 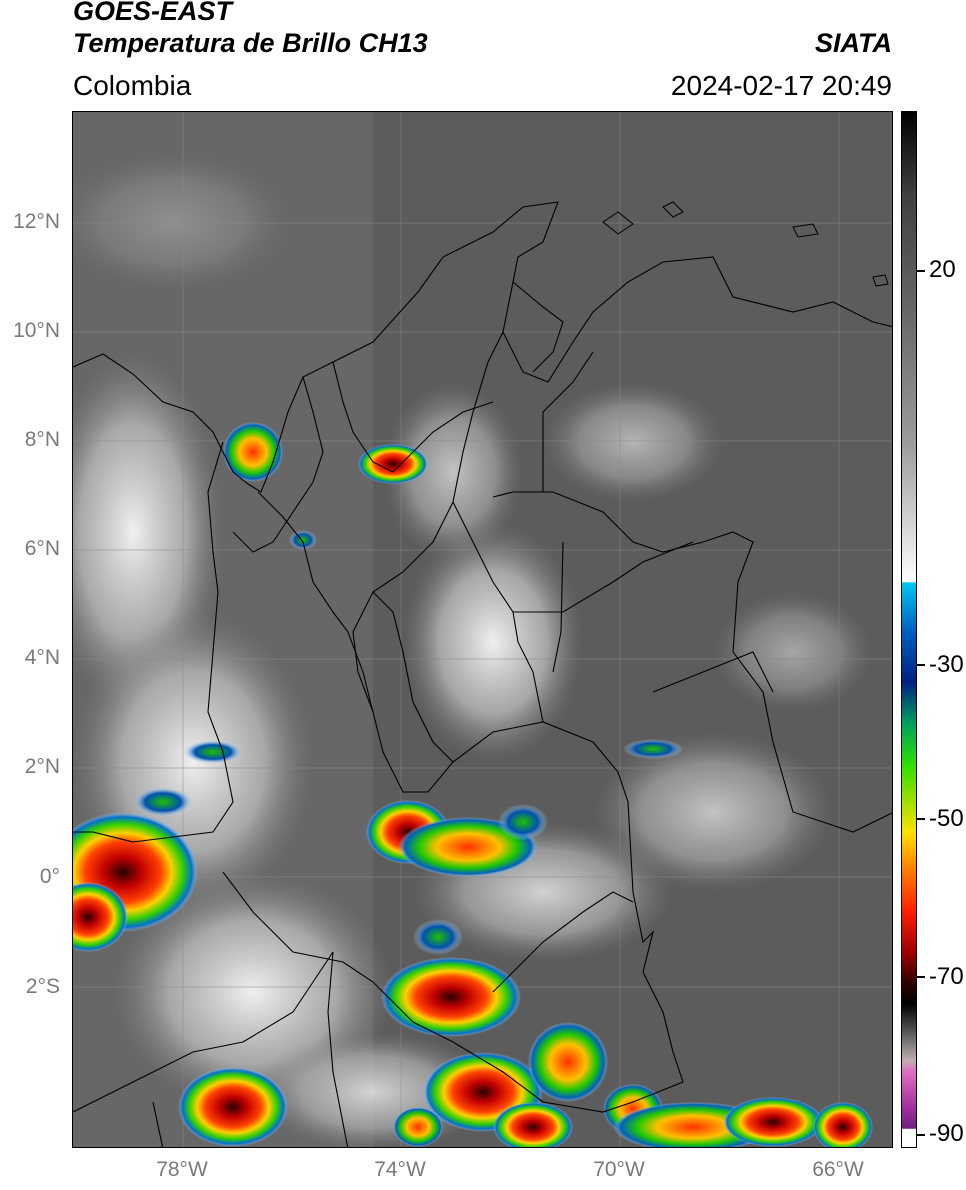 I want to click on lat-label-2s: 2°S, so click(x=42, y=986).